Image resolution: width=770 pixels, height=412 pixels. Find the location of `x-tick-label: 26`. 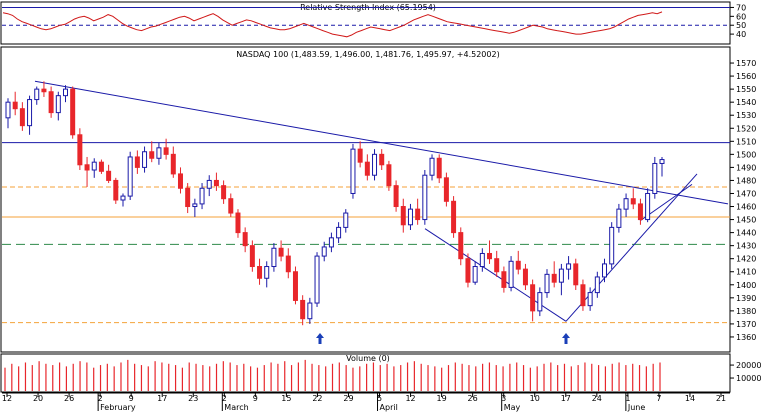

x-tick-label: 26 is located at coordinates (473, 398).